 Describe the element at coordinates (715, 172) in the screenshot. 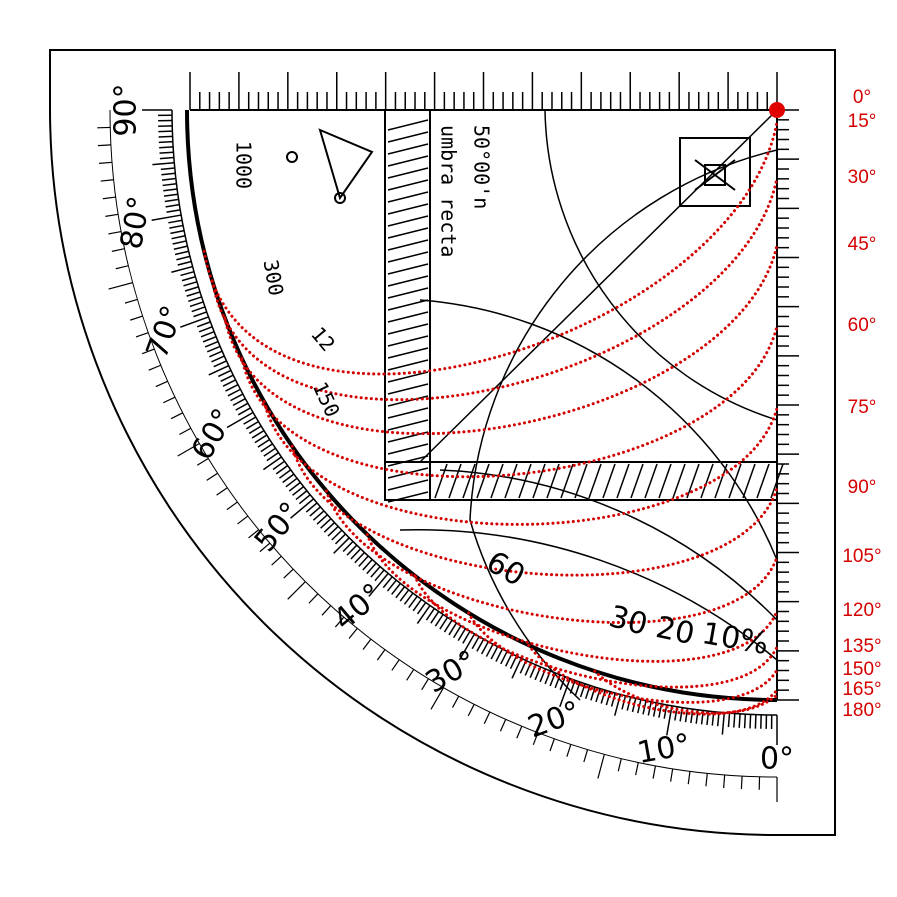

I see `symbol-box` at that location.